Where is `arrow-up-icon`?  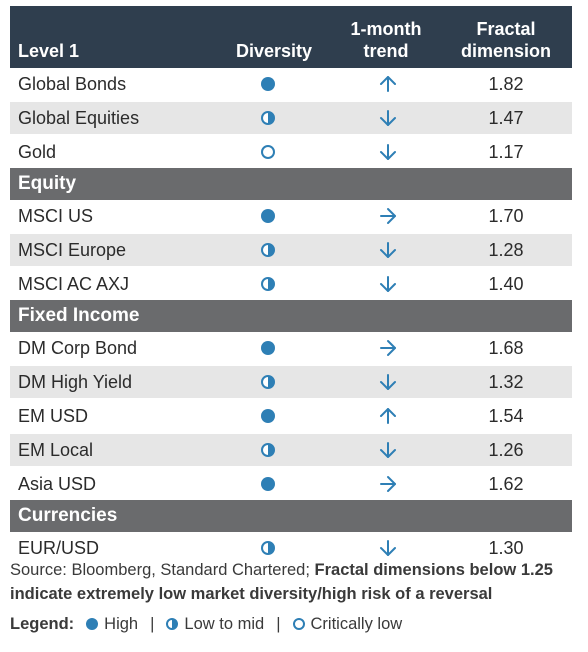 arrow-up-icon is located at coordinates (388, 416).